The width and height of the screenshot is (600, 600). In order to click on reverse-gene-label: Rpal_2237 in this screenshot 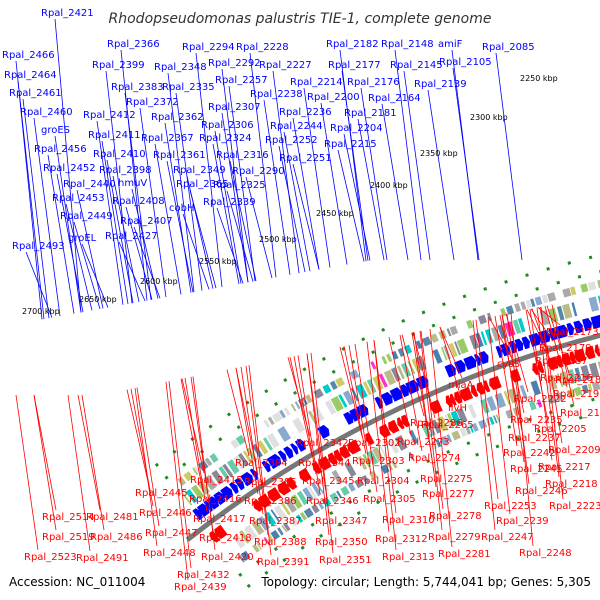, I will do `click(534, 438)`.